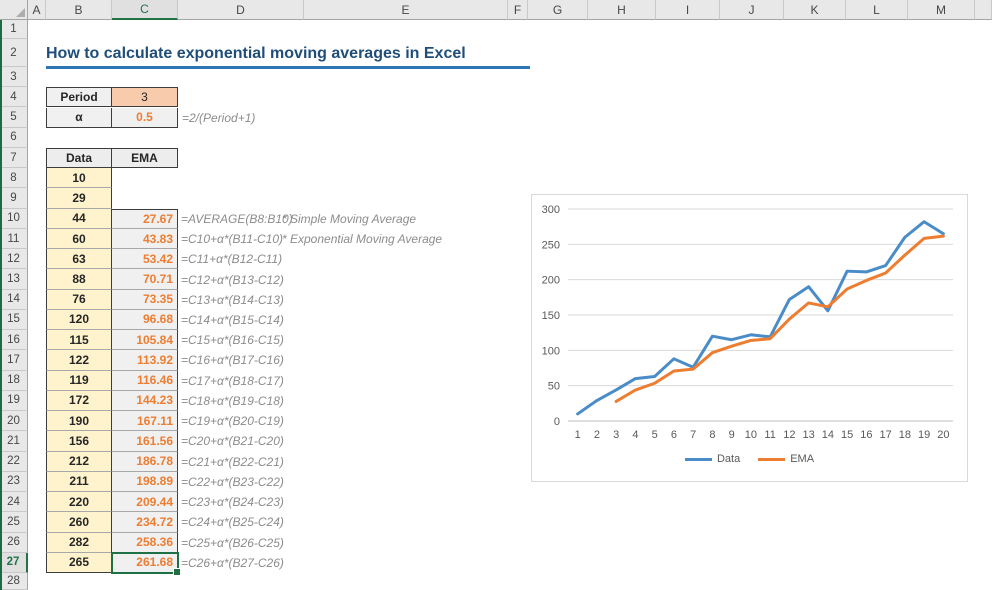 The width and height of the screenshot is (992, 590). What do you see at coordinates (14, 299) in the screenshot?
I see `row-header-14: 14` at bounding box center [14, 299].